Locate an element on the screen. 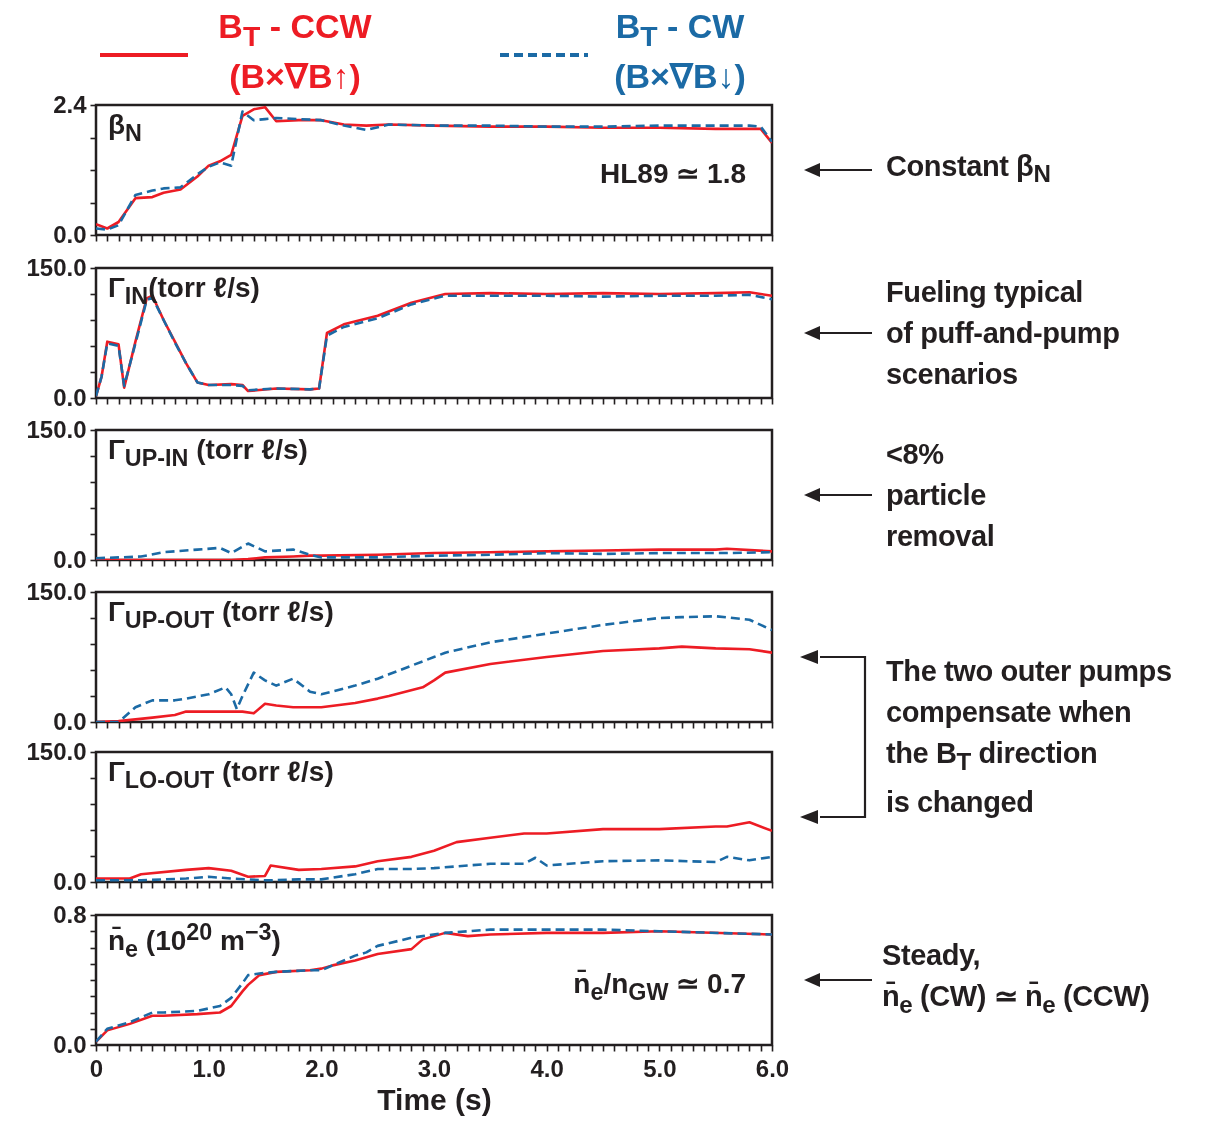  y-axis-title: β$_{N}$ is located at coordinates (125, 128).